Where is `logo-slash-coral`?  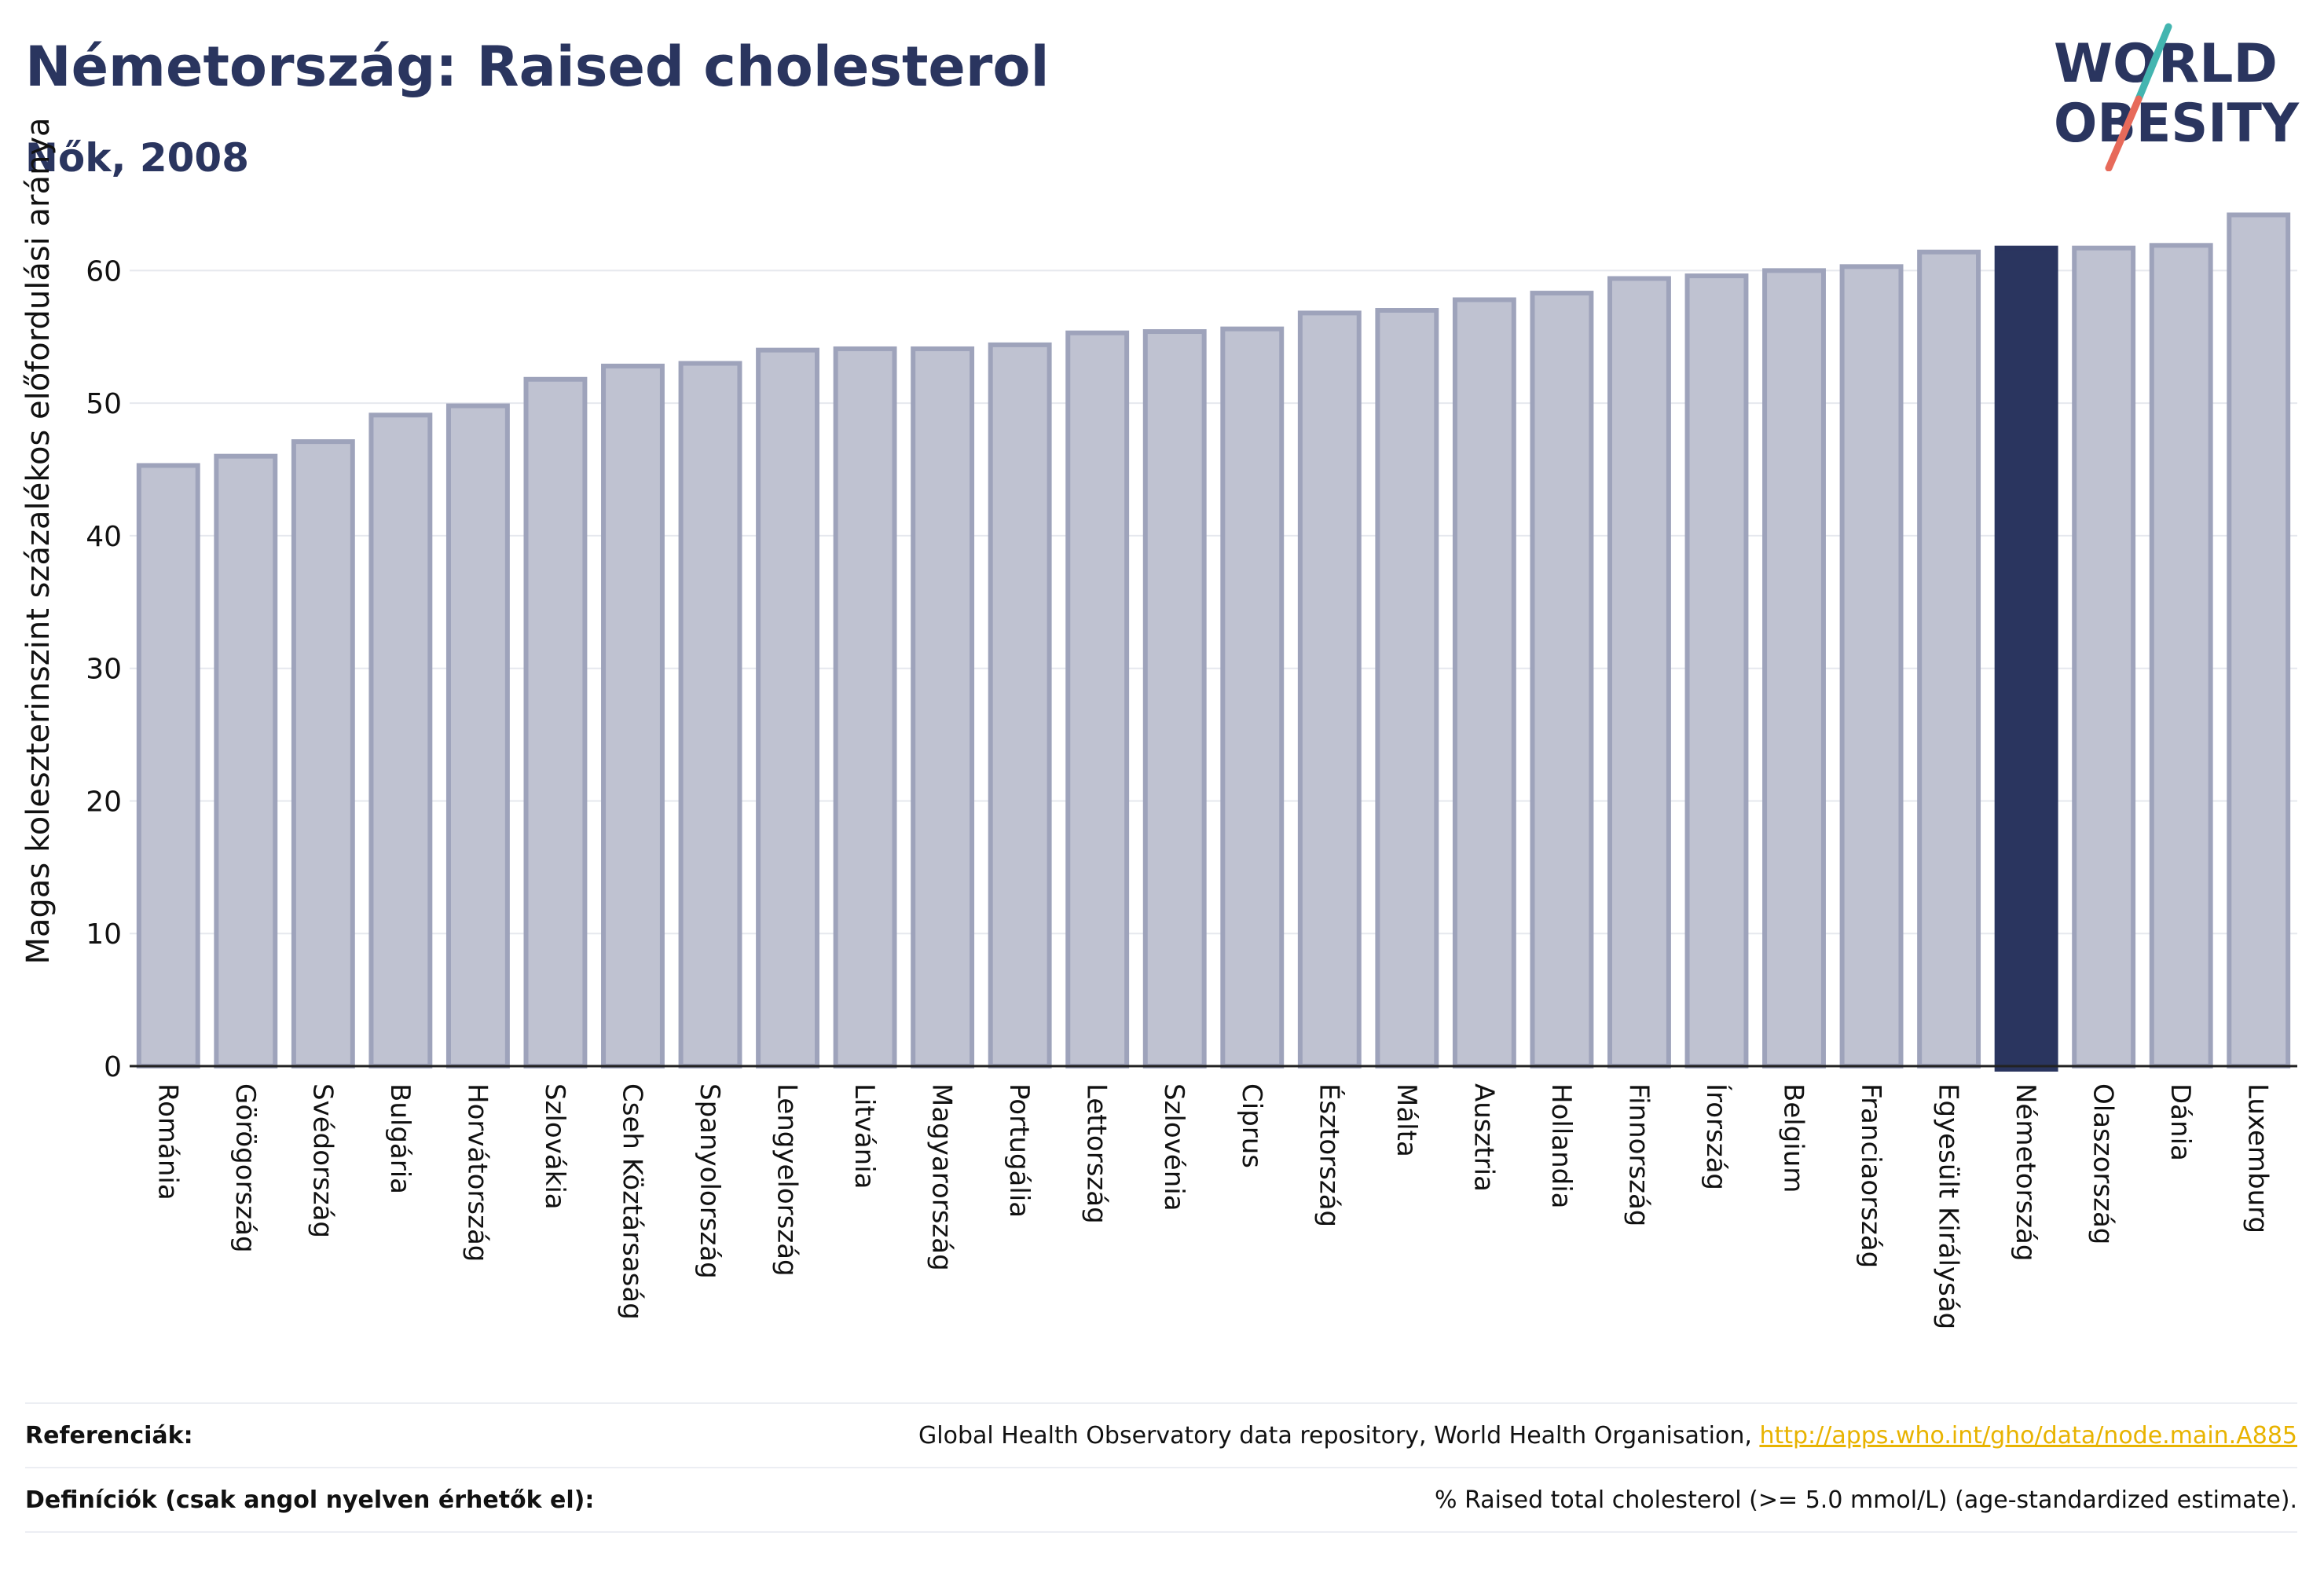
logo-slash-coral is located at coordinates (2124, 133).